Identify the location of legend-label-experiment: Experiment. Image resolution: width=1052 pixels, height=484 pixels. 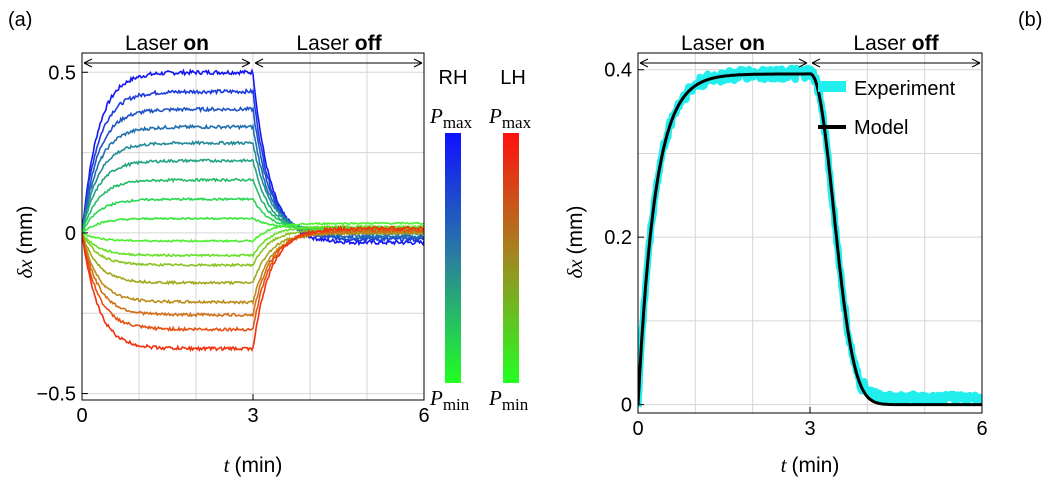
(905, 89).